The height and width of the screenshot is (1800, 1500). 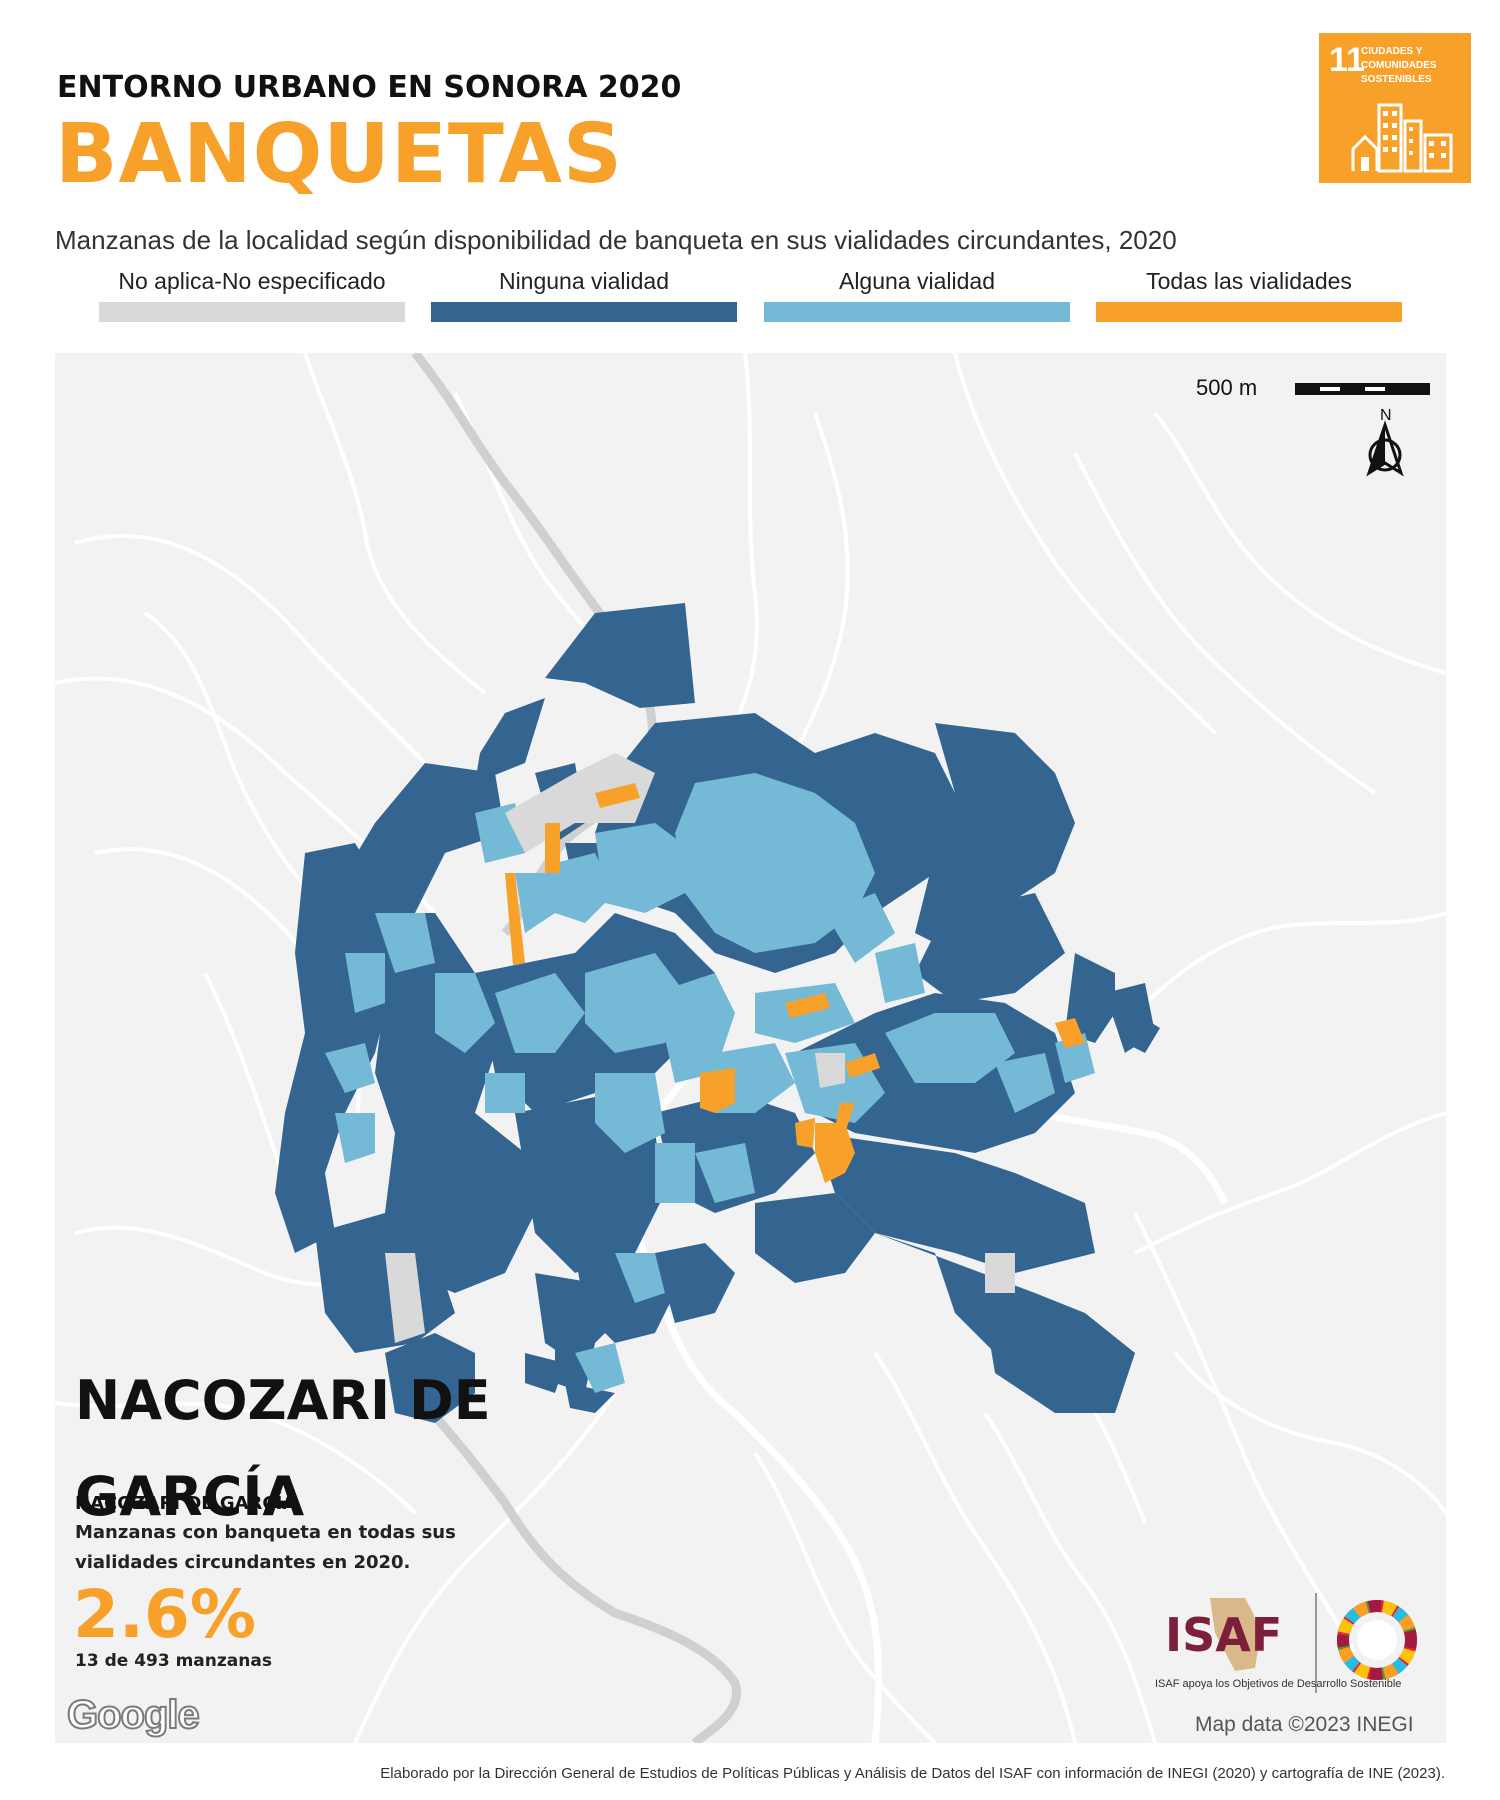 What do you see at coordinates (1304, 1724) in the screenshot?
I see `map-attribution: Map data ©2023 INEGI` at bounding box center [1304, 1724].